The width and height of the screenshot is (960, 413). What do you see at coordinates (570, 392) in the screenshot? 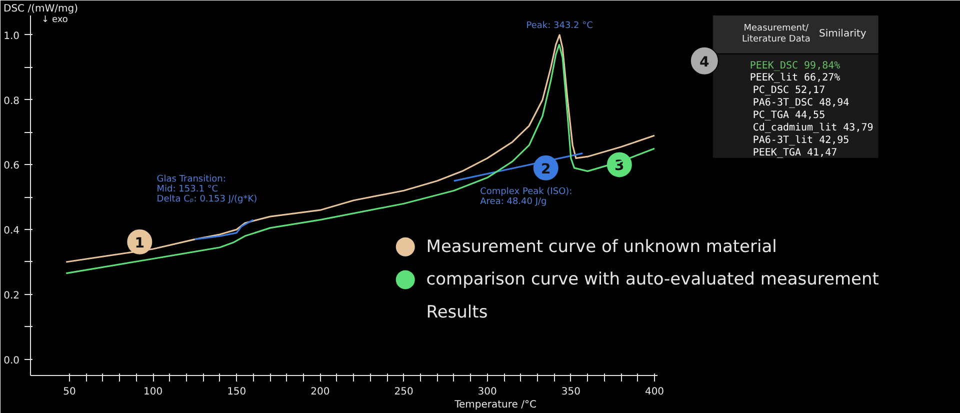
I see `x-tick-label: 350` at bounding box center [570, 392].